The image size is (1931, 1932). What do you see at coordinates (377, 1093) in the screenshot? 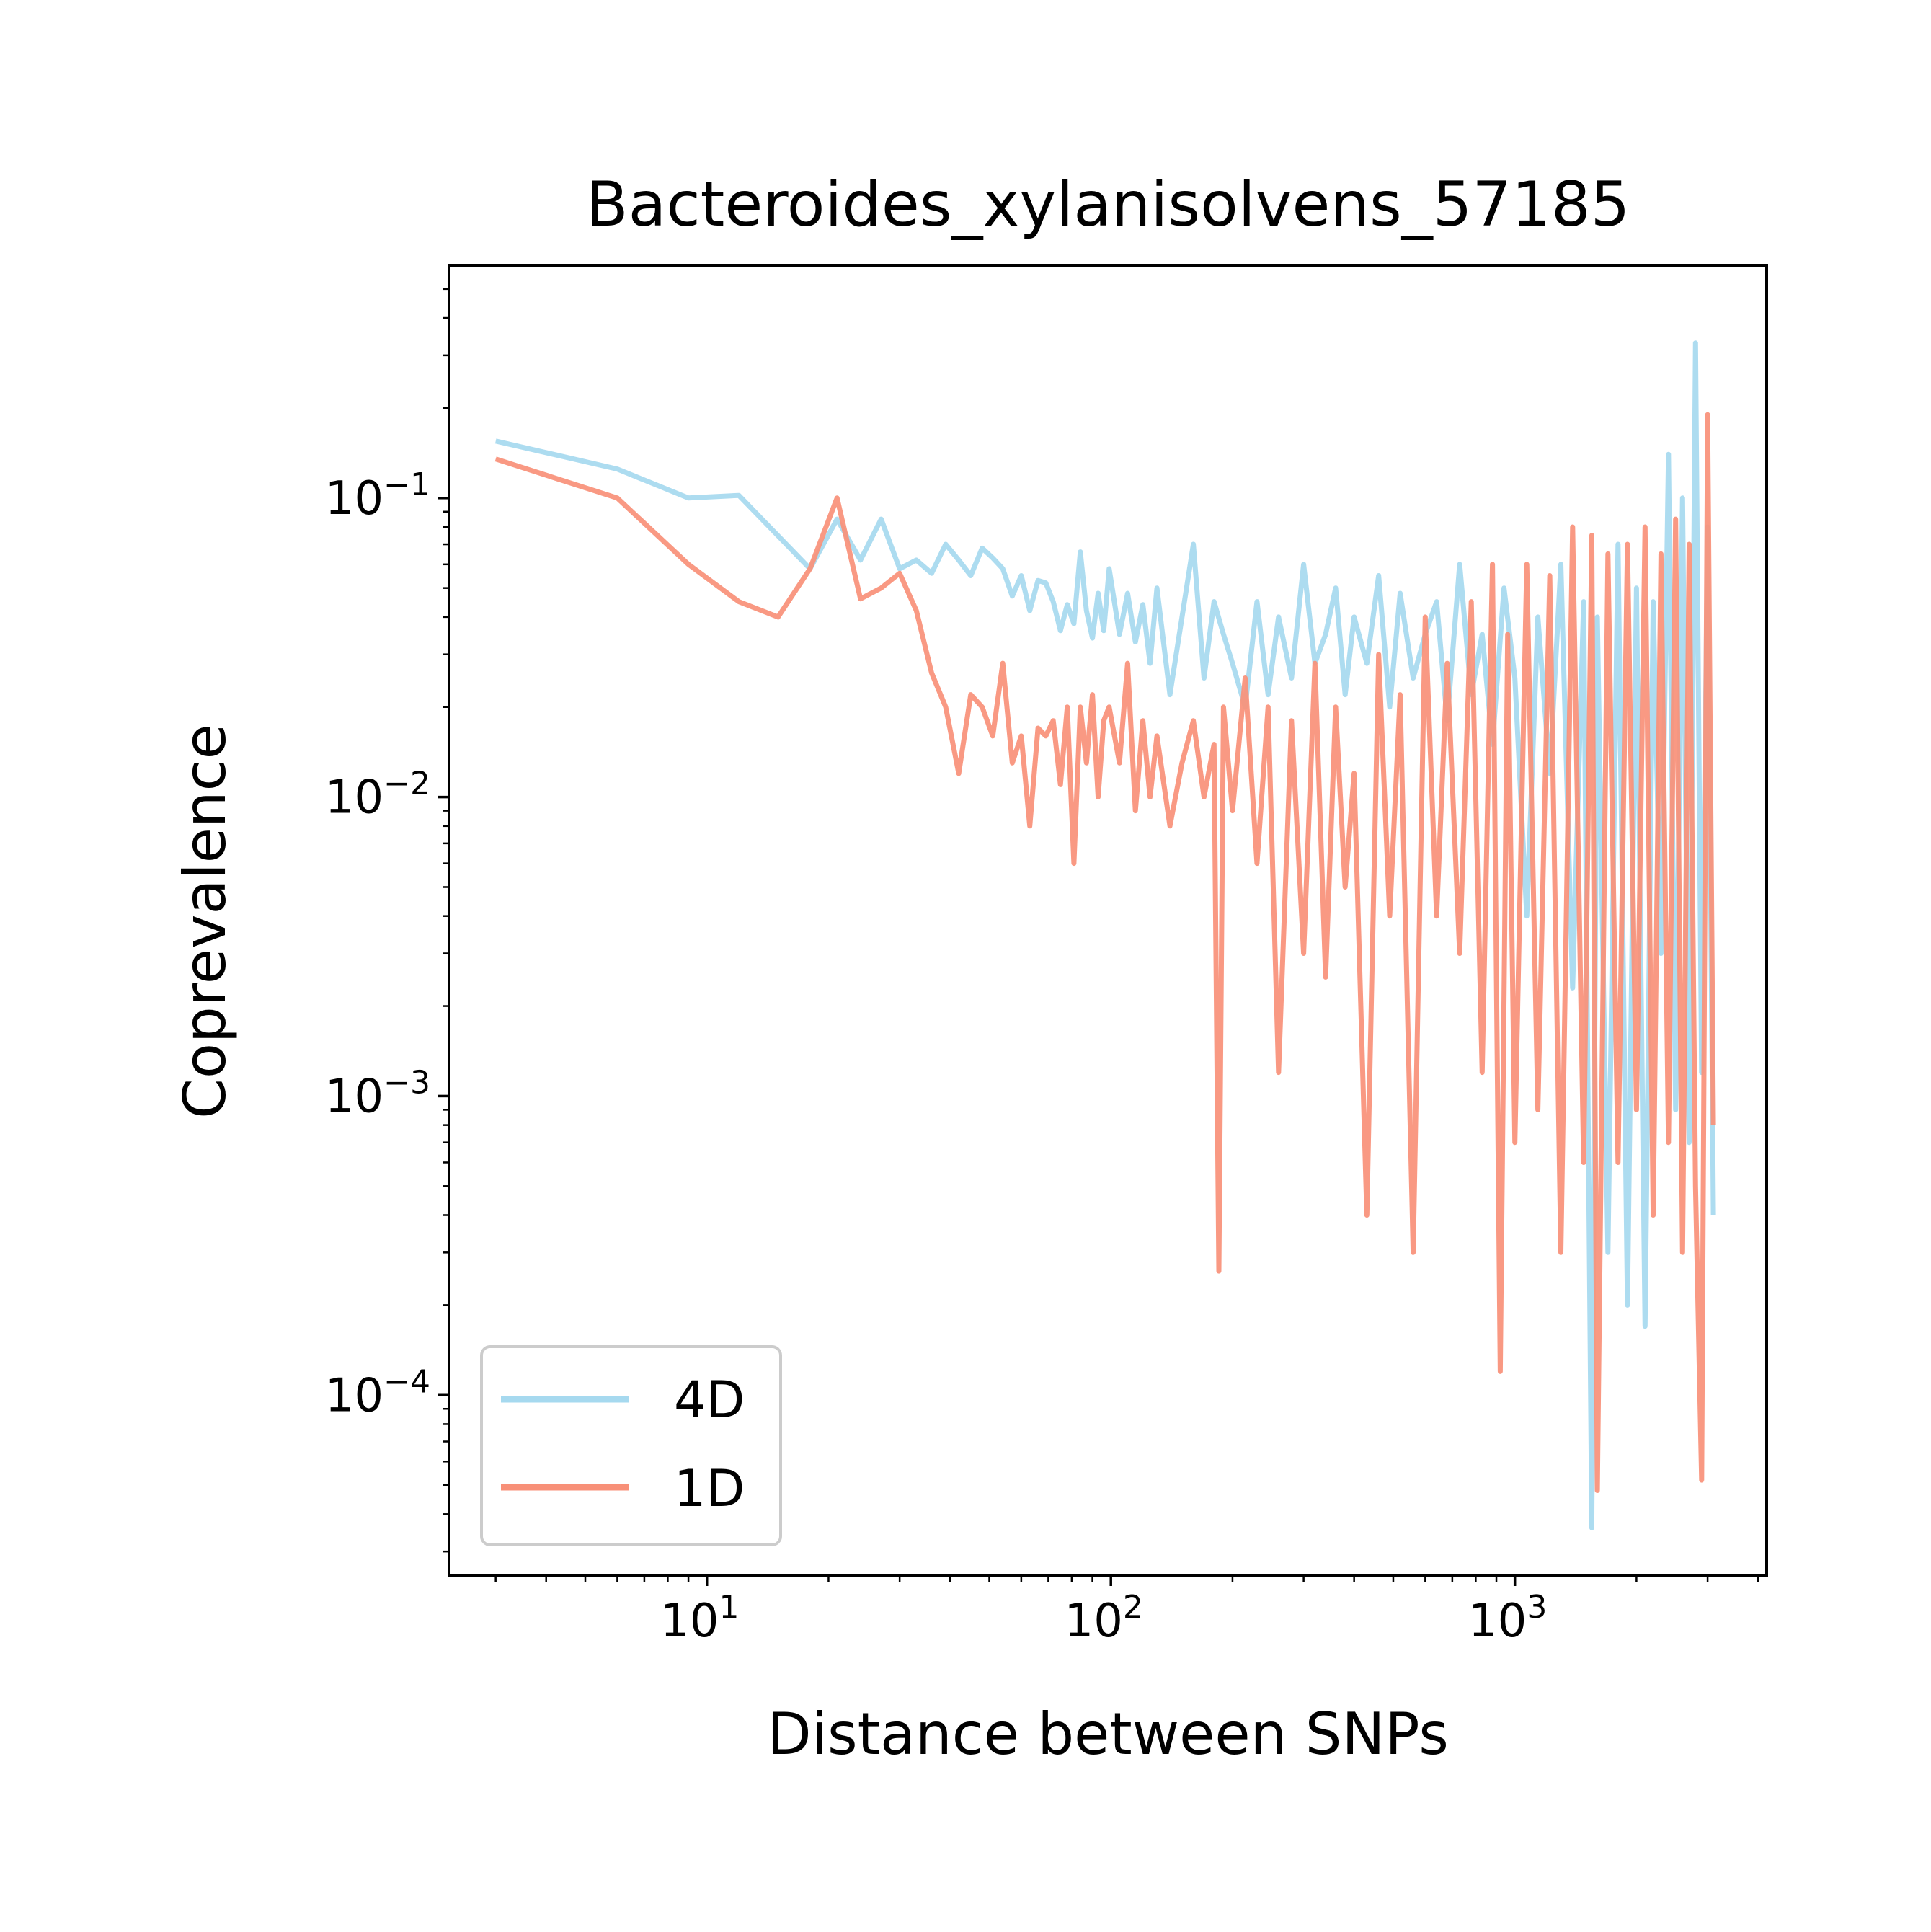
I see `y-tick-label: 10⁻³` at bounding box center [377, 1093].